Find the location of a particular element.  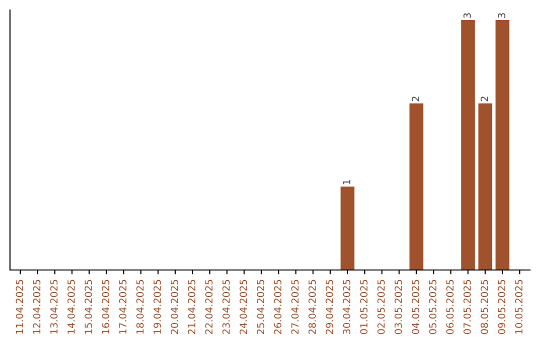

x-tick-label: 01.05.2025 is located at coordinates (364, 307).